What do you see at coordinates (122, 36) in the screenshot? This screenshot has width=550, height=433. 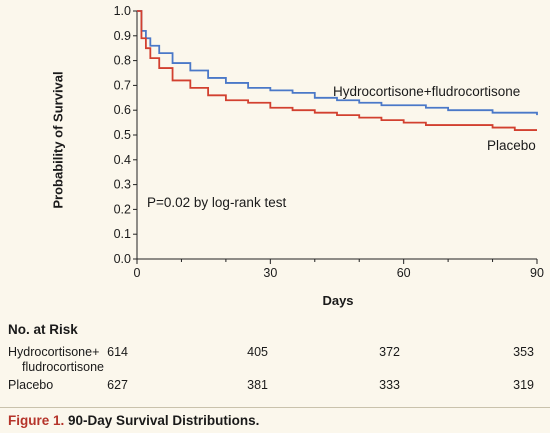 I see `y-tick-label: 0.9` at bounding box center [122, 36].